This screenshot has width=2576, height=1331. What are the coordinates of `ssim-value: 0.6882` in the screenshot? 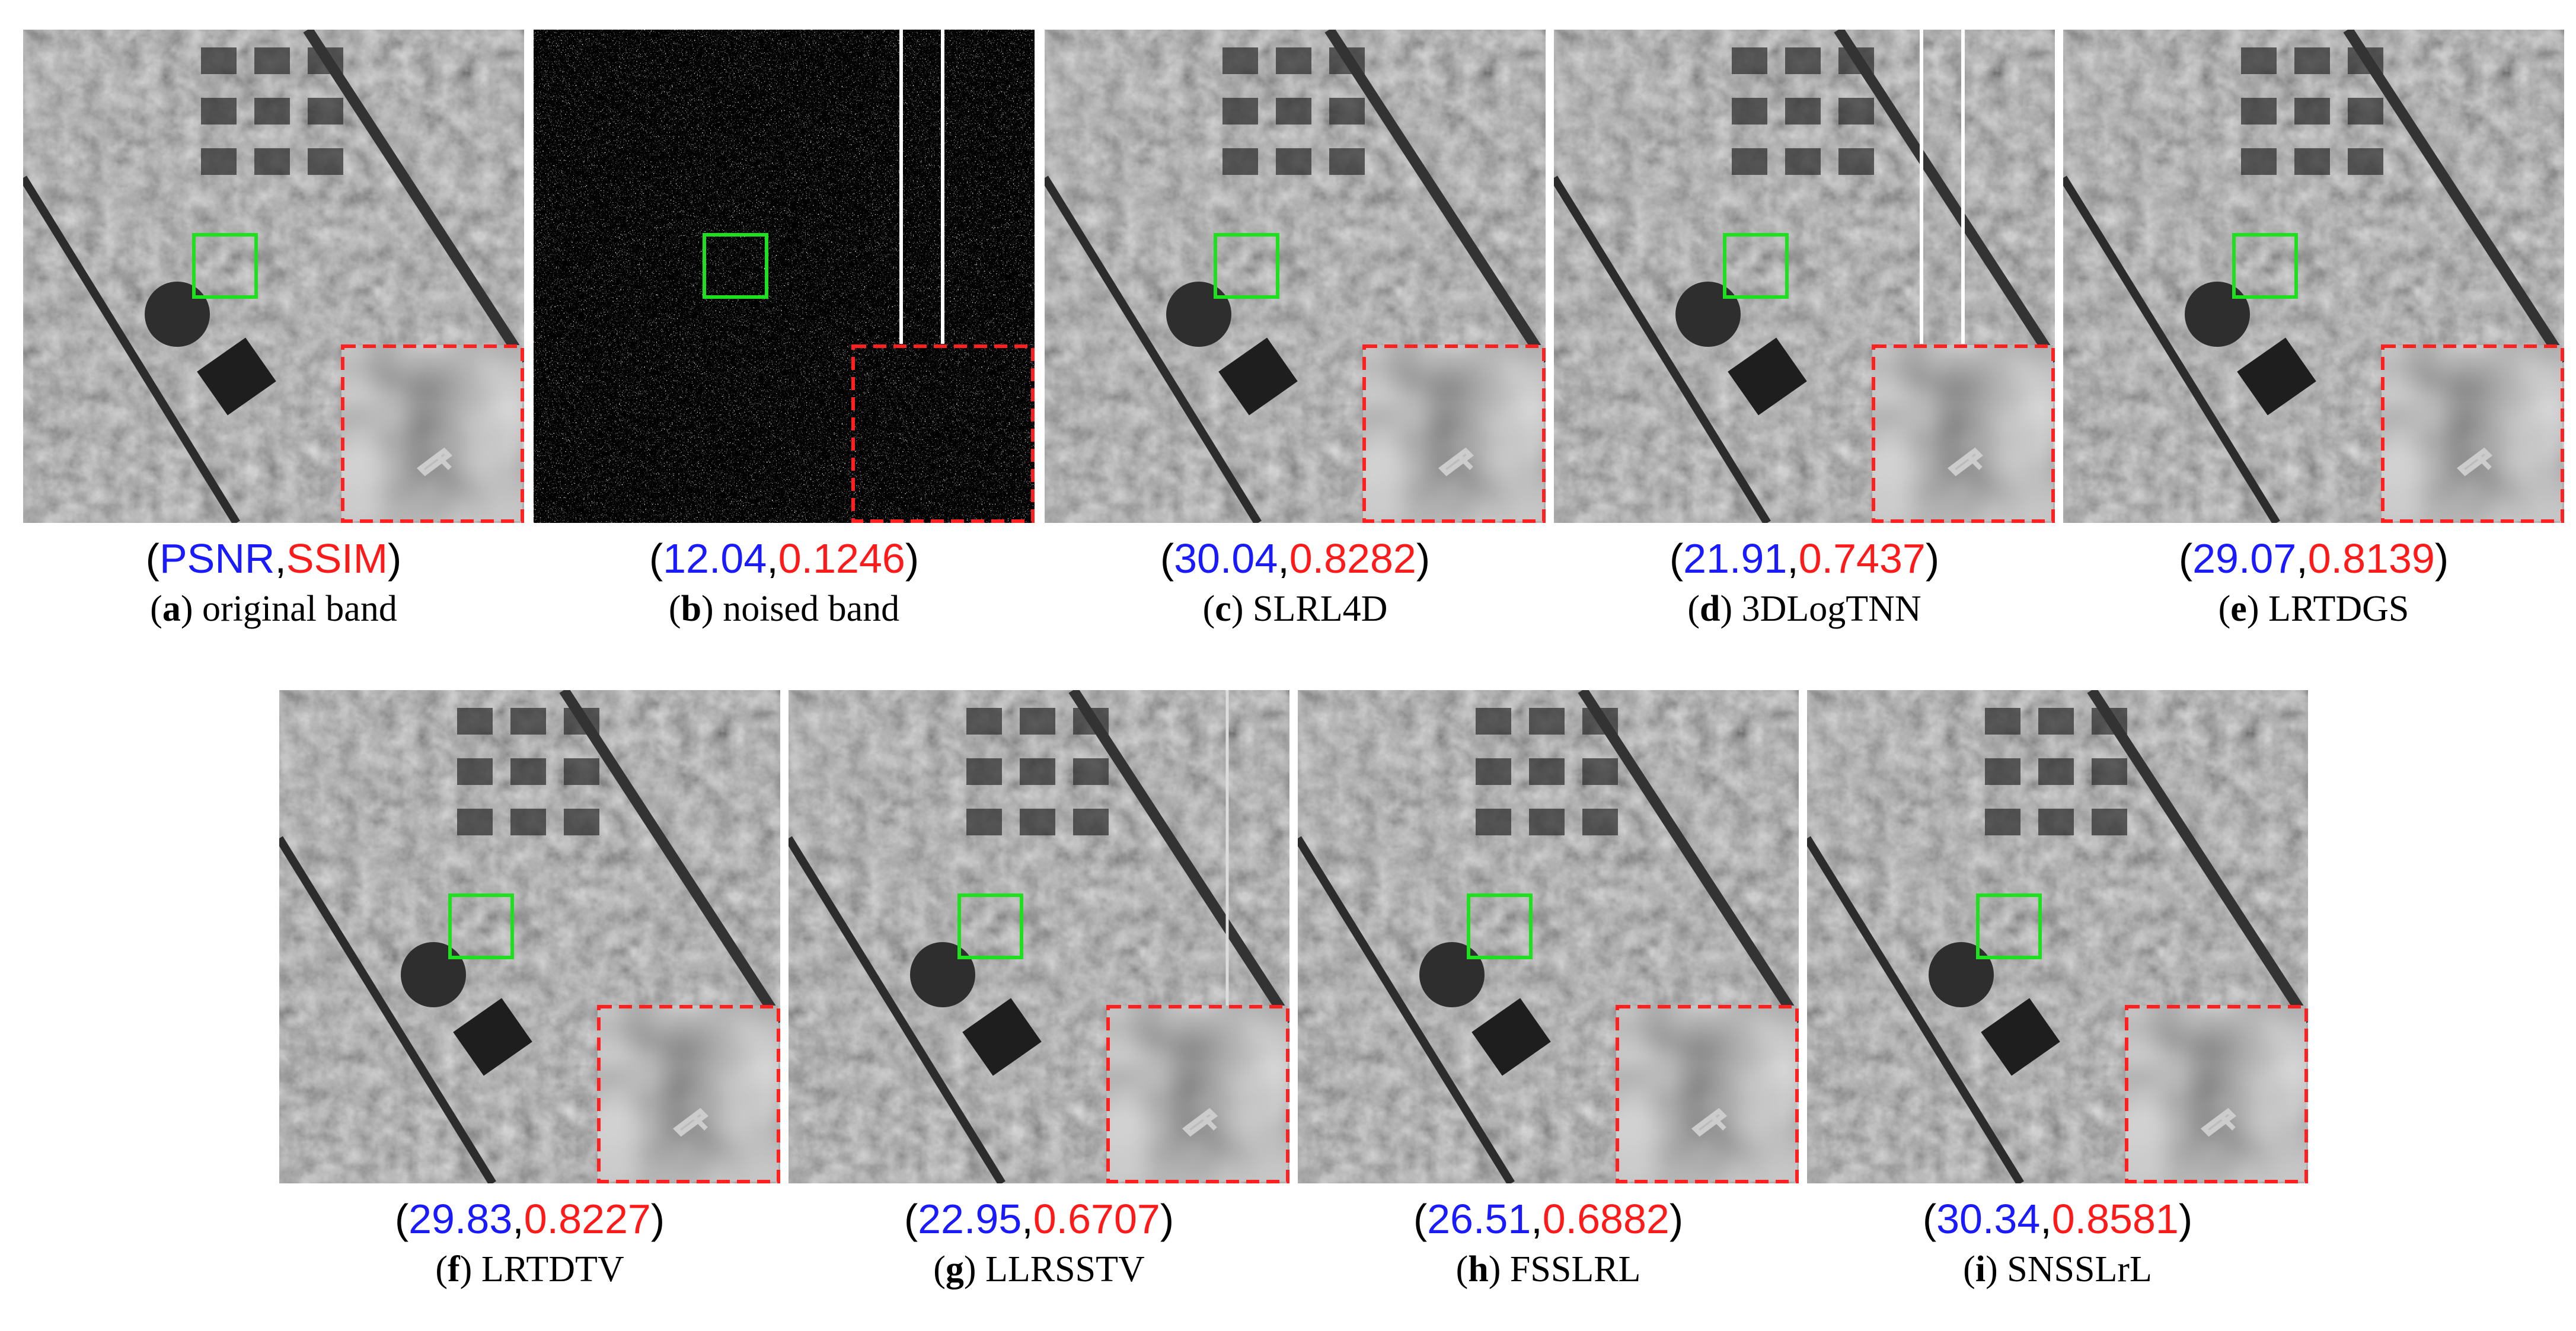 It's located at (1606, 1219).